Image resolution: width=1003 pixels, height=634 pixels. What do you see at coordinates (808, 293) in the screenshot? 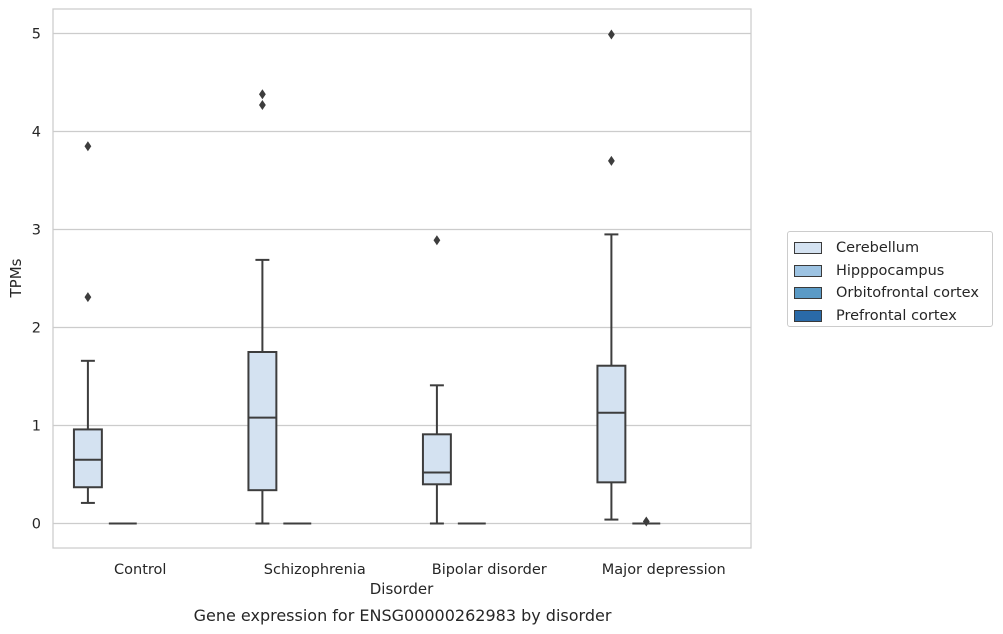
I see `legend-swatch-orbitofrontal` at bounding box center [808, 293].